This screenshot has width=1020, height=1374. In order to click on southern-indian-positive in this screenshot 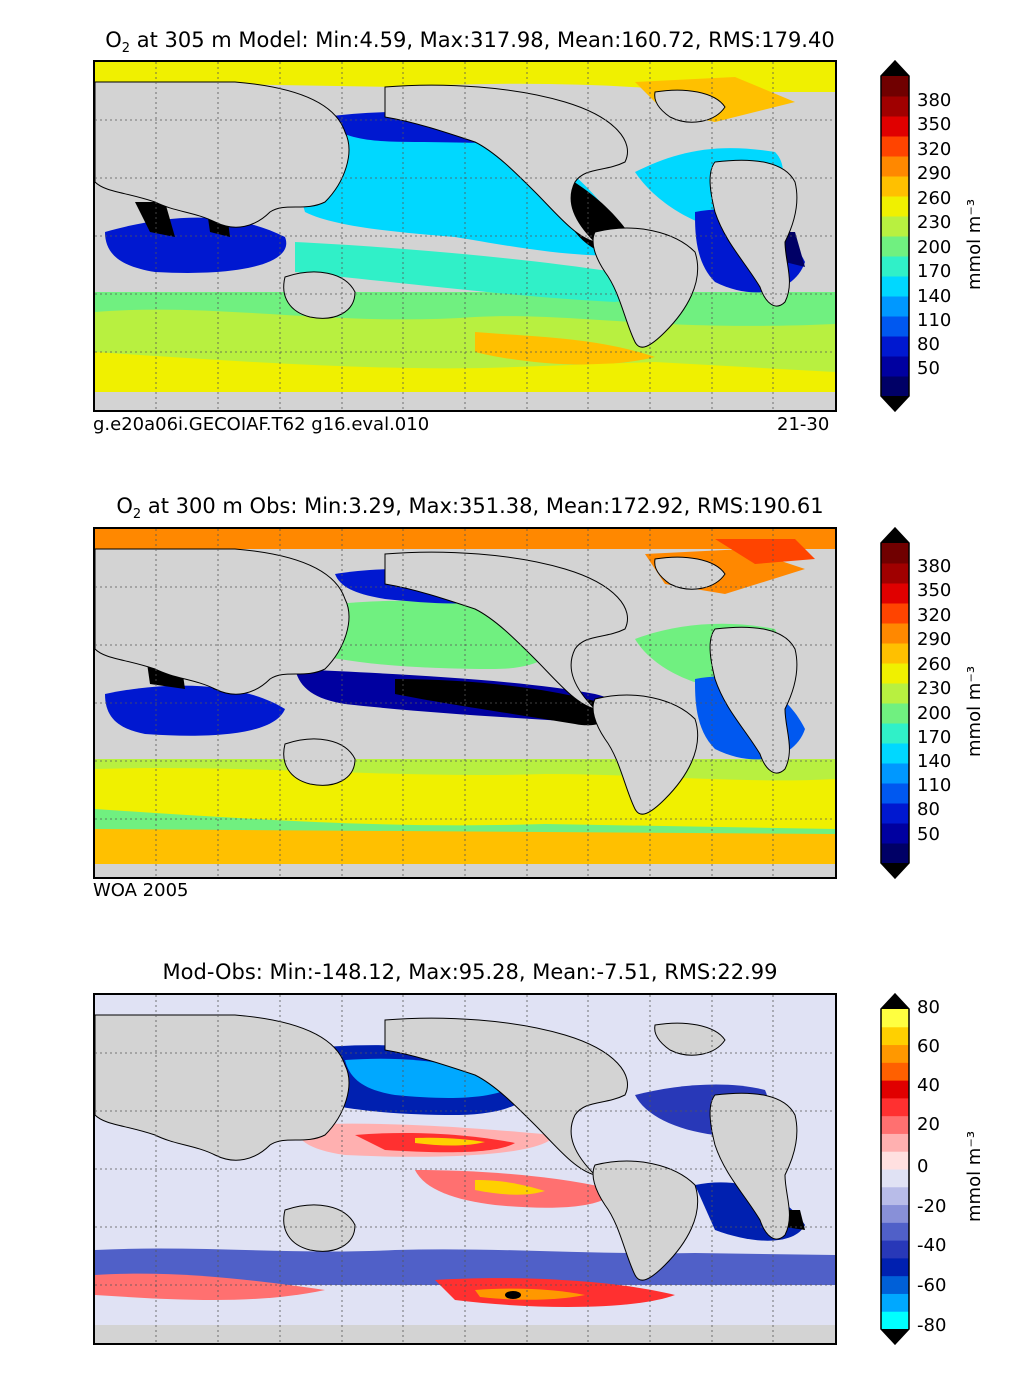, I will do `click(210, 1286)`.